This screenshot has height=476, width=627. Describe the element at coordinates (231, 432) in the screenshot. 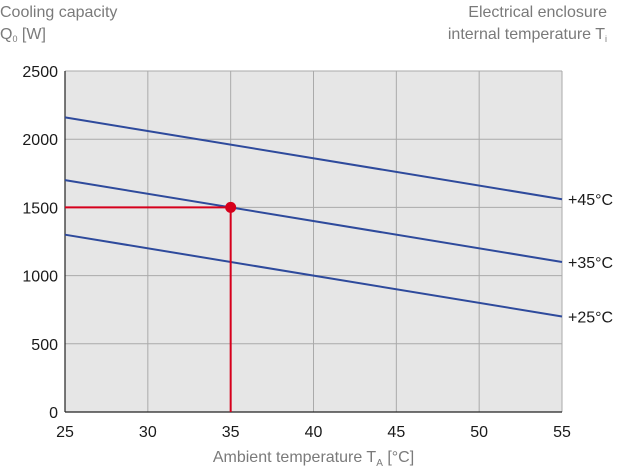

I see `x-tick-label: 35` at that location.